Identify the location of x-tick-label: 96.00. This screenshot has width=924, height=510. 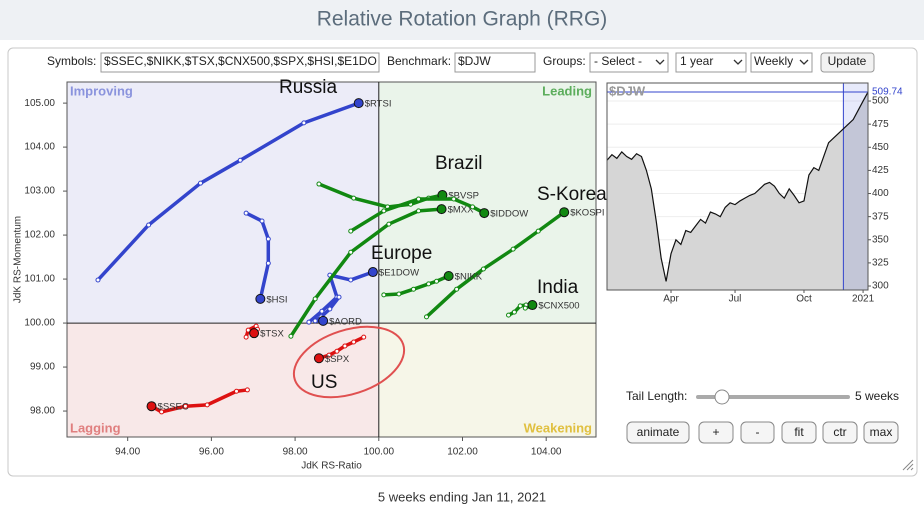
(211, 452).